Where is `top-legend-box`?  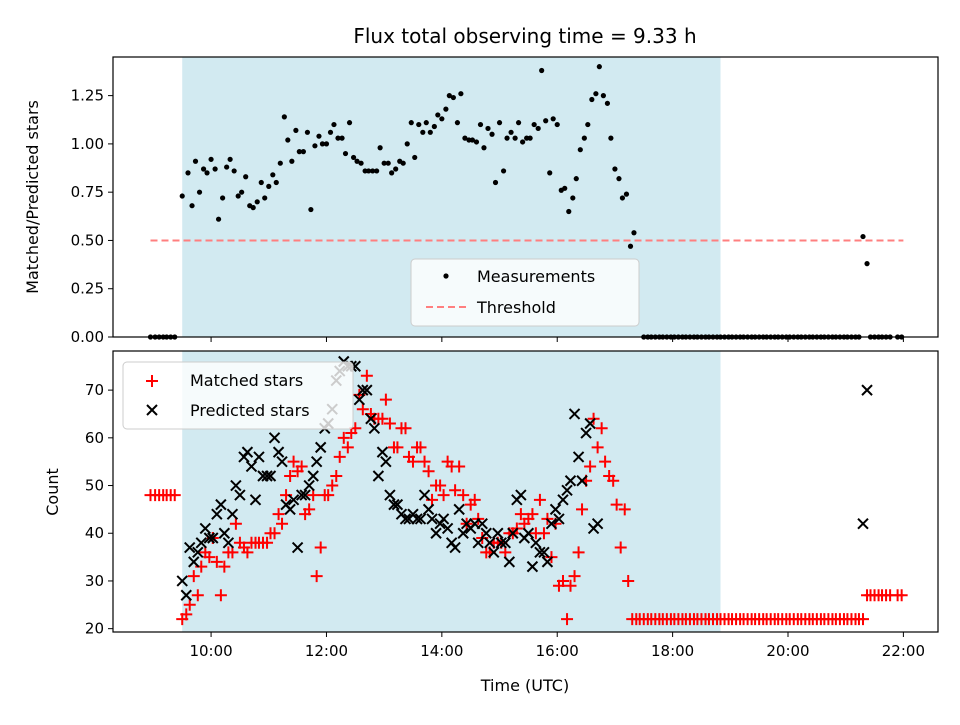 top-legend-box is located at coordinates (525, 292).